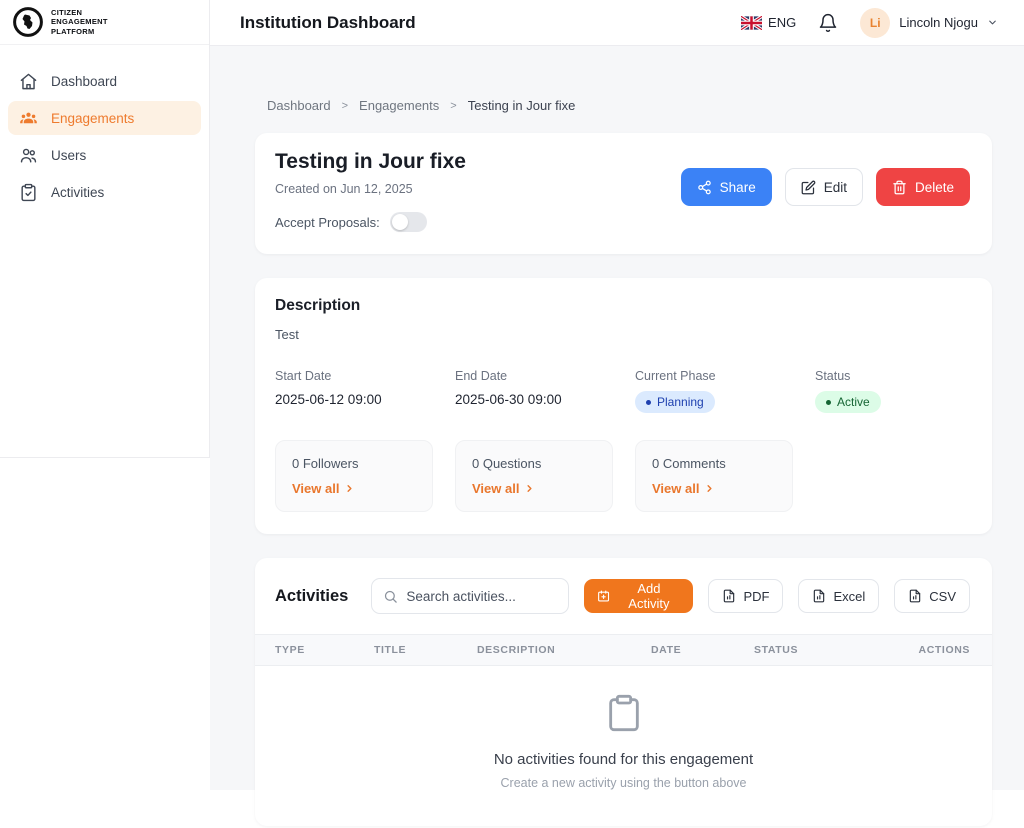  Describe the element at coordinates (78, 192) in the screenshot. I see `sidebar-item-label: Activities` at that location.